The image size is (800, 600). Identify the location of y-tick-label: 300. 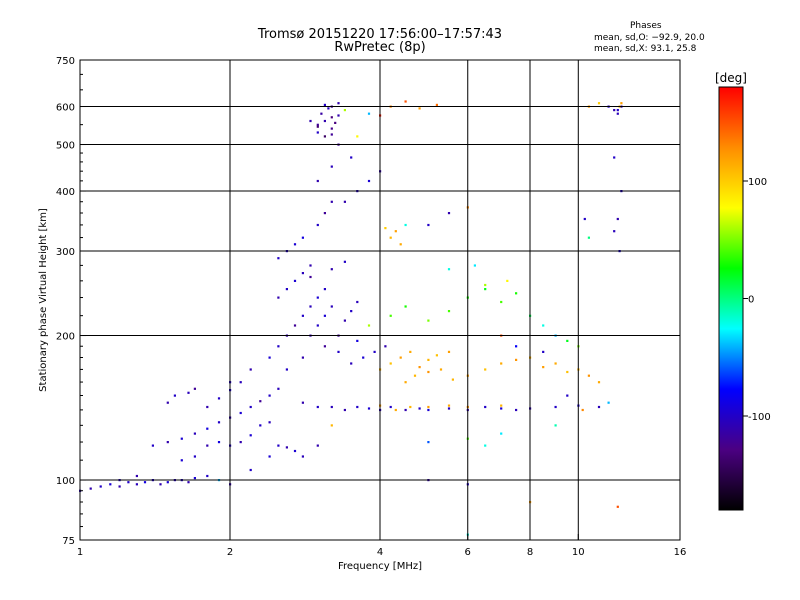
(65, 252).